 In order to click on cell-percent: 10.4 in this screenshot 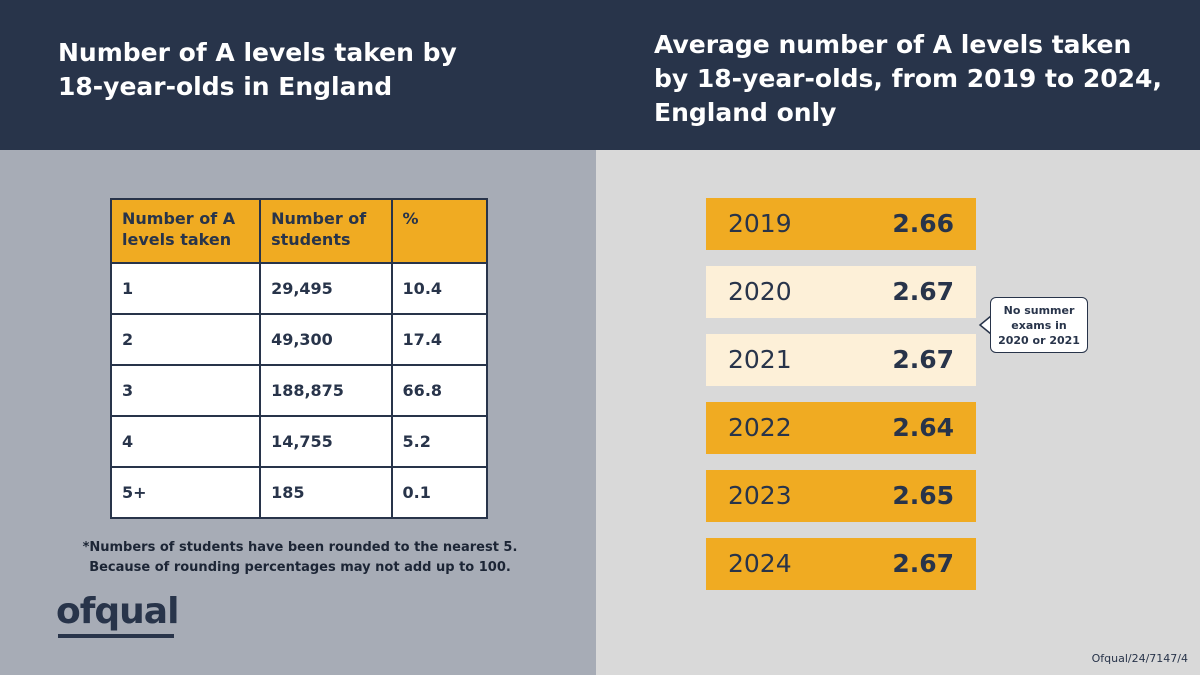, I will do `click(439, 288)`.